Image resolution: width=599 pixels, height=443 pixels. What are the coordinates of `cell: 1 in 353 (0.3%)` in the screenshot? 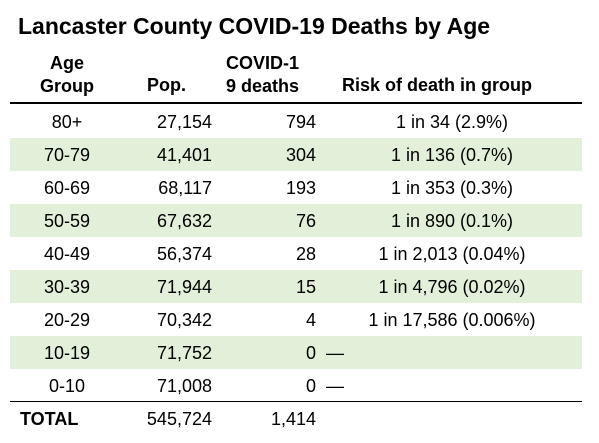 It's located at (452, 188).